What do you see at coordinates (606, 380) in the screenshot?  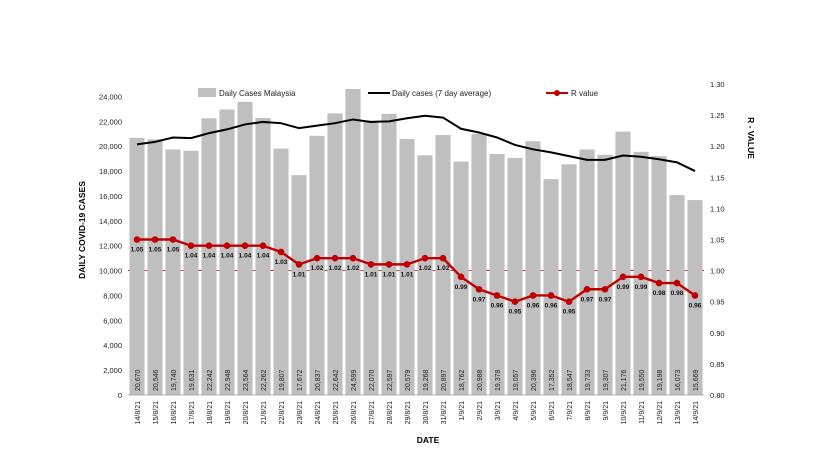 I see `bar-value-label: 19,307` at bounding box center [606, 380].